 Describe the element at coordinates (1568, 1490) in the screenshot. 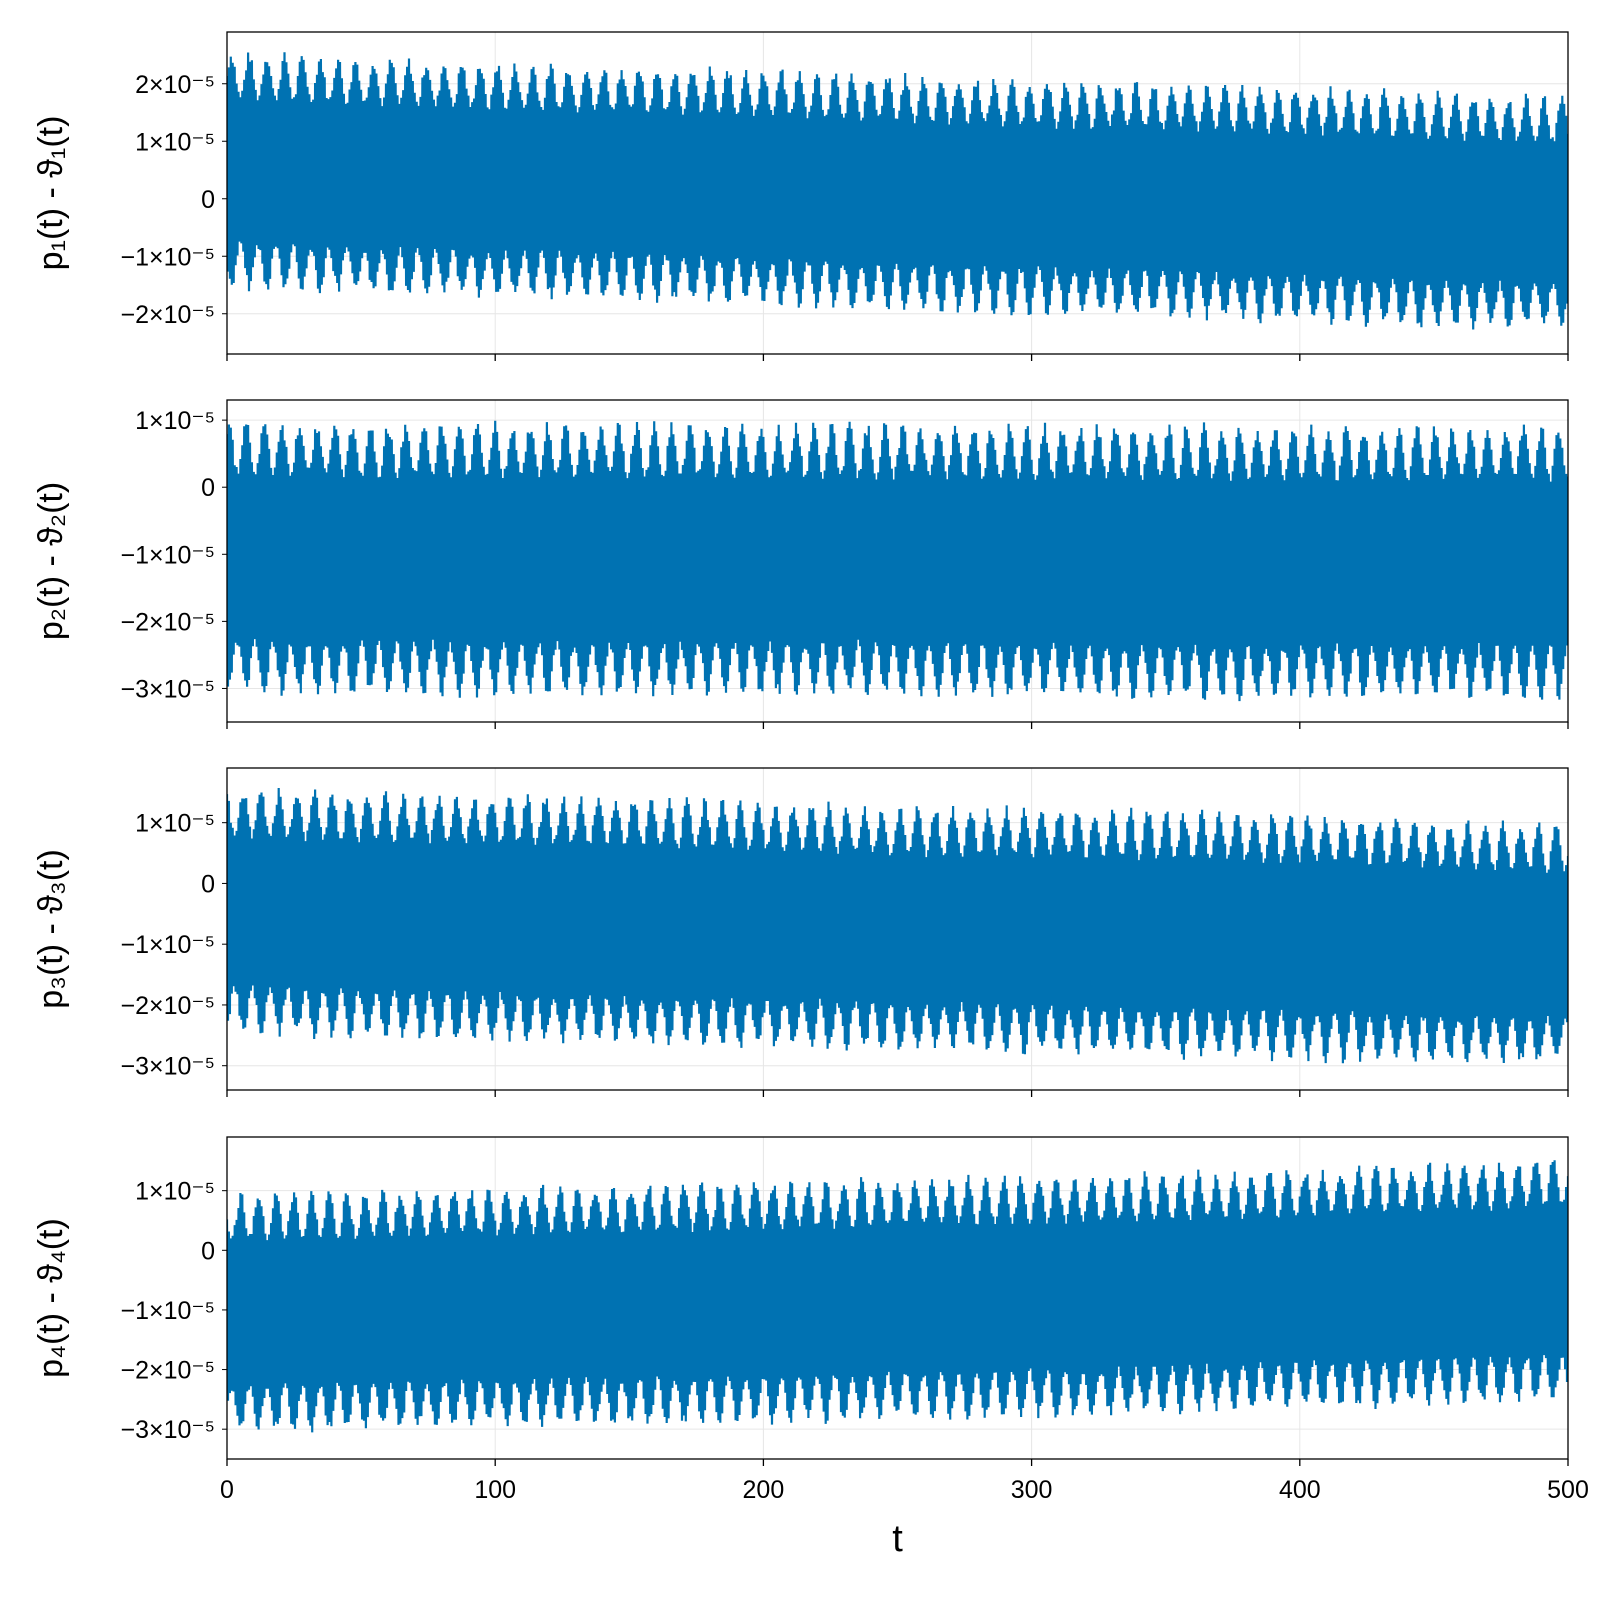

I see `x-tick-label: 500` at that location.